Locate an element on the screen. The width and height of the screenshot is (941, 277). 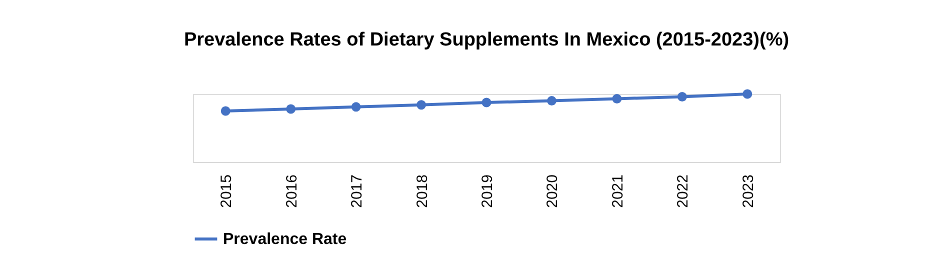
legend-label: Prevalence Rate is located at coordinates (285, 239).